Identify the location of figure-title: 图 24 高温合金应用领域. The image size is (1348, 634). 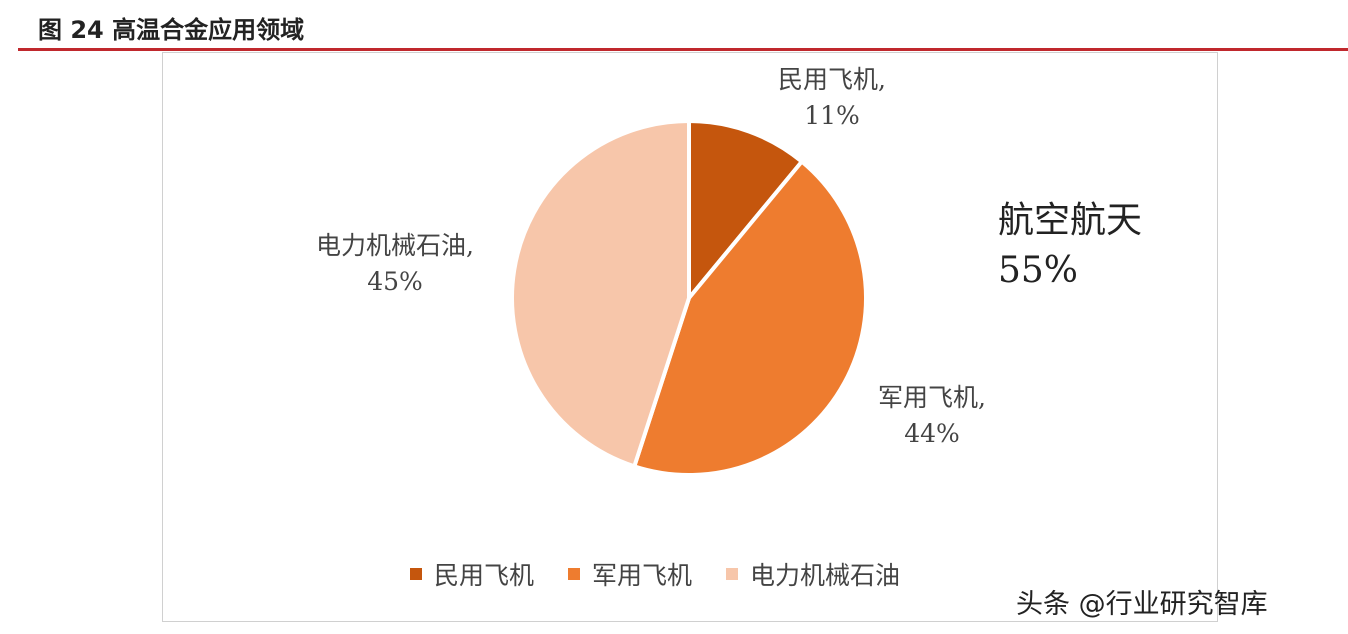
(171, 30).